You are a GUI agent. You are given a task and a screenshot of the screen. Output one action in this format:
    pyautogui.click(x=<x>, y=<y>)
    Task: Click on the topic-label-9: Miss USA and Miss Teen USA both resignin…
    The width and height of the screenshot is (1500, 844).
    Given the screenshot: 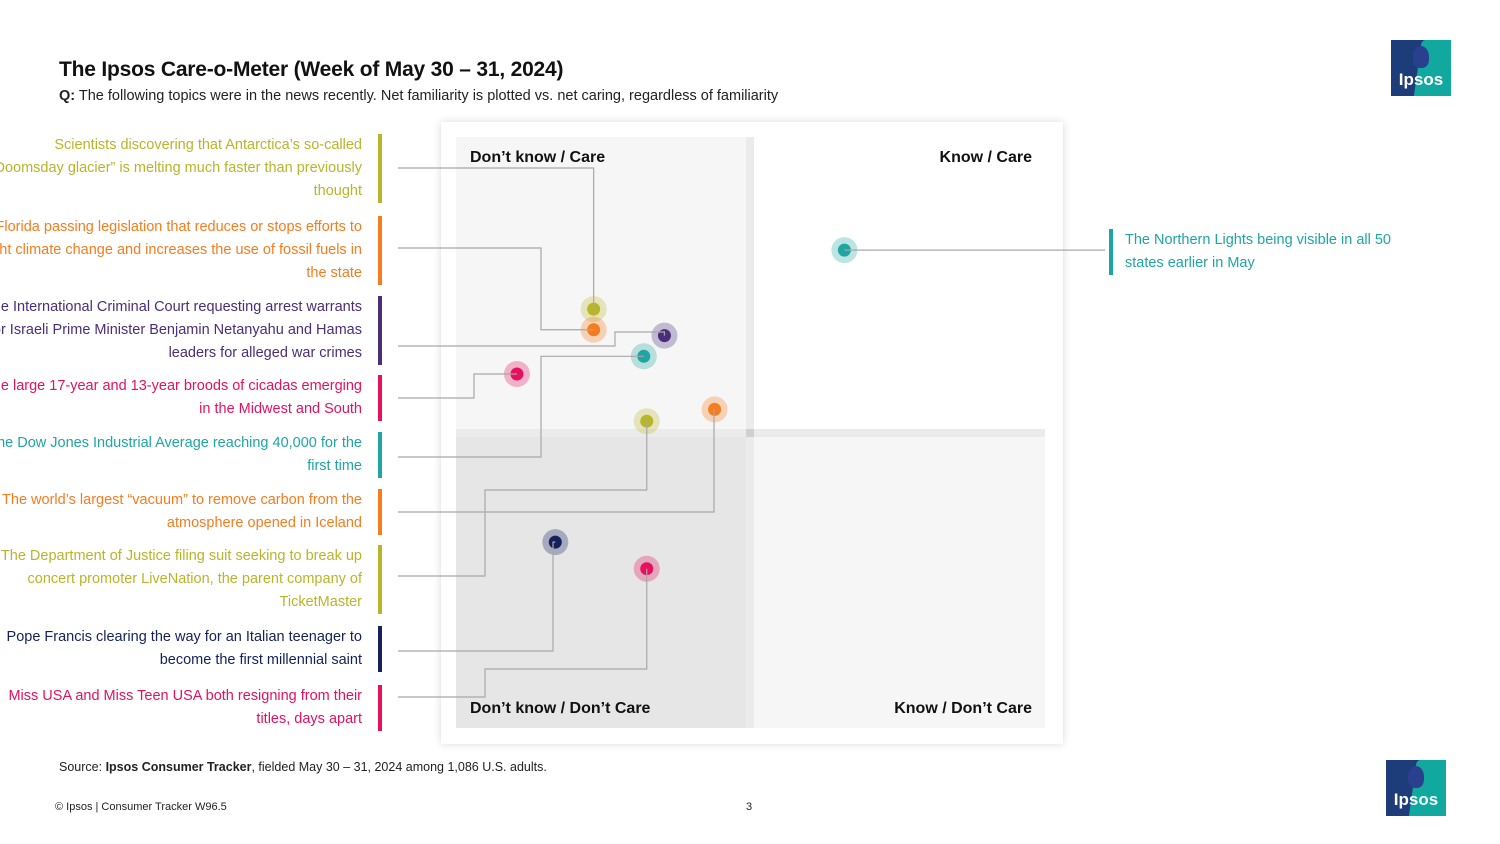 What is the action you would take?
    pyautogui.click(x=191, y=708)
    